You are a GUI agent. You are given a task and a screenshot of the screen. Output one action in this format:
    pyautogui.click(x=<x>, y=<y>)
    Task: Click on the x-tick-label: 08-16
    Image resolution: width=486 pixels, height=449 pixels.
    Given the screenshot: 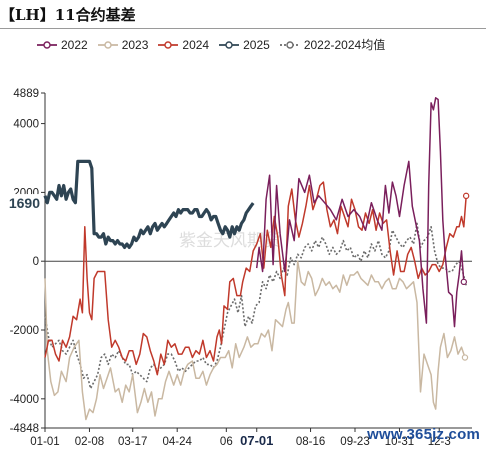 What is the action you would take?
    pyautogui.click(x=310, y=442)
    